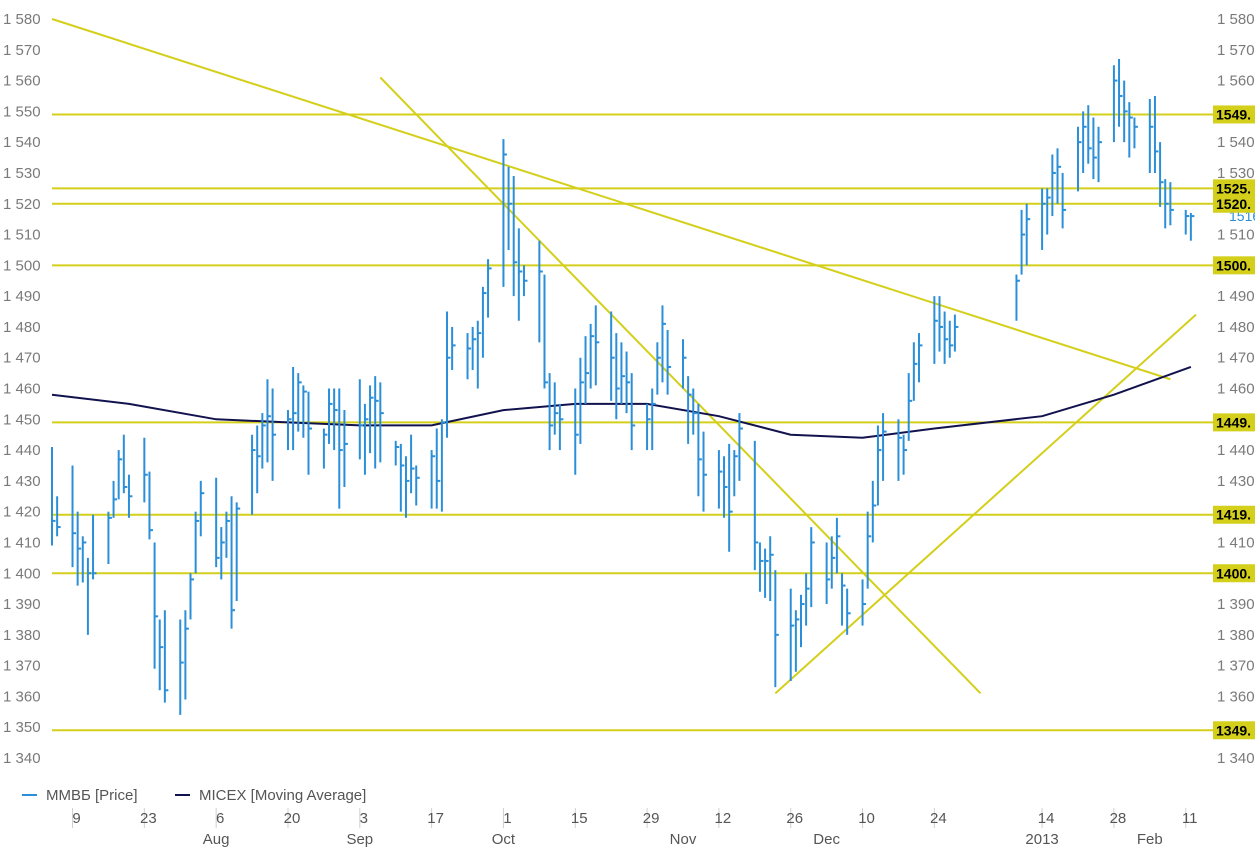 This screenshot has width=1255, height=857. Describe the element at coordinates (22, 19) in the screenshot. I see `y-tick-label-left: 1 580` at that location.